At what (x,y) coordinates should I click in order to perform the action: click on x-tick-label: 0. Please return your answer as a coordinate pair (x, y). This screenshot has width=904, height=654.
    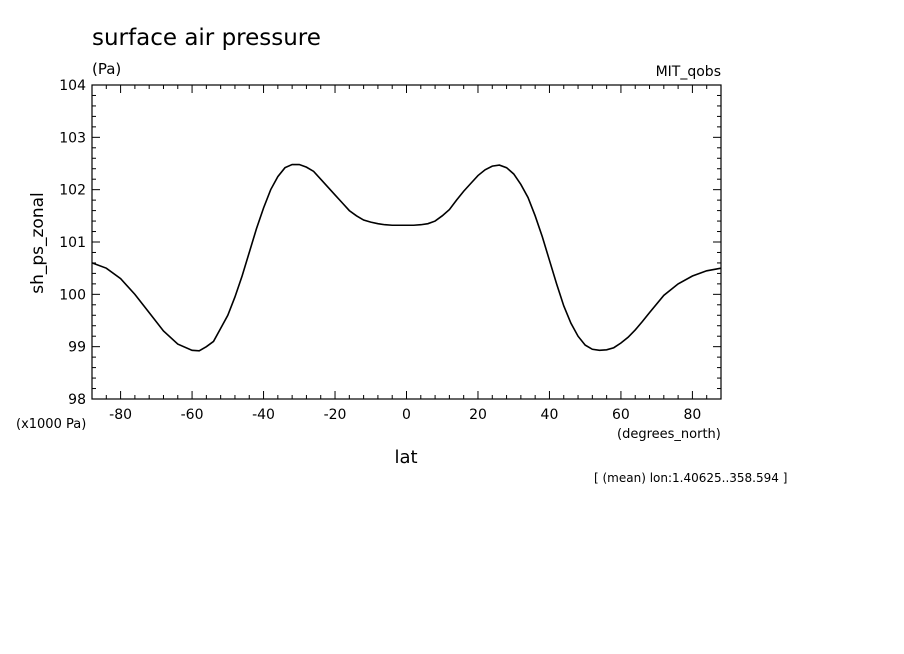
    Looking at the image, I should click on (406, 415).